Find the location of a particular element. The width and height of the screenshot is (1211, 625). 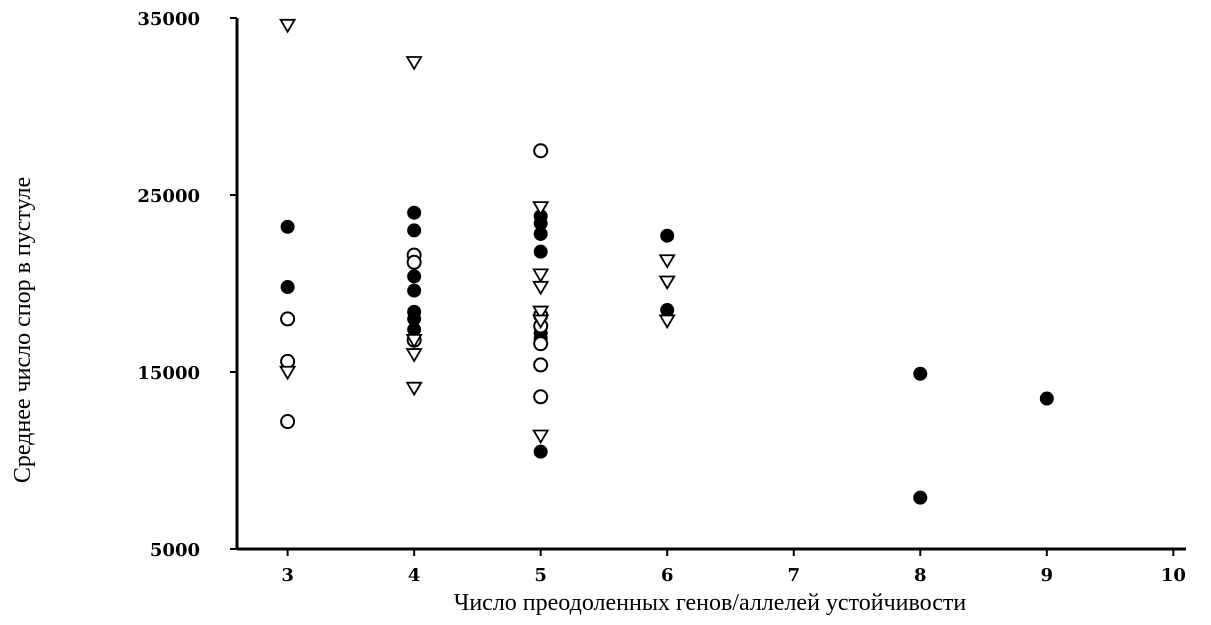

y-tick-label: 25000 is located at coordinates (168, 196).